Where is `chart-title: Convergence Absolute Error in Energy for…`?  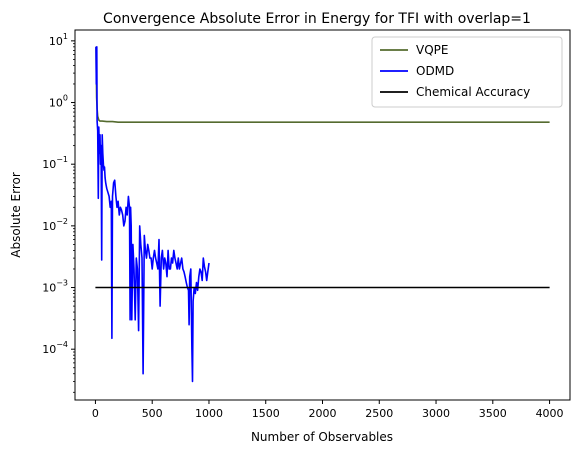 chart-title: Convergence Absolute Error in Energy for… is located at coordinates (317, 19).